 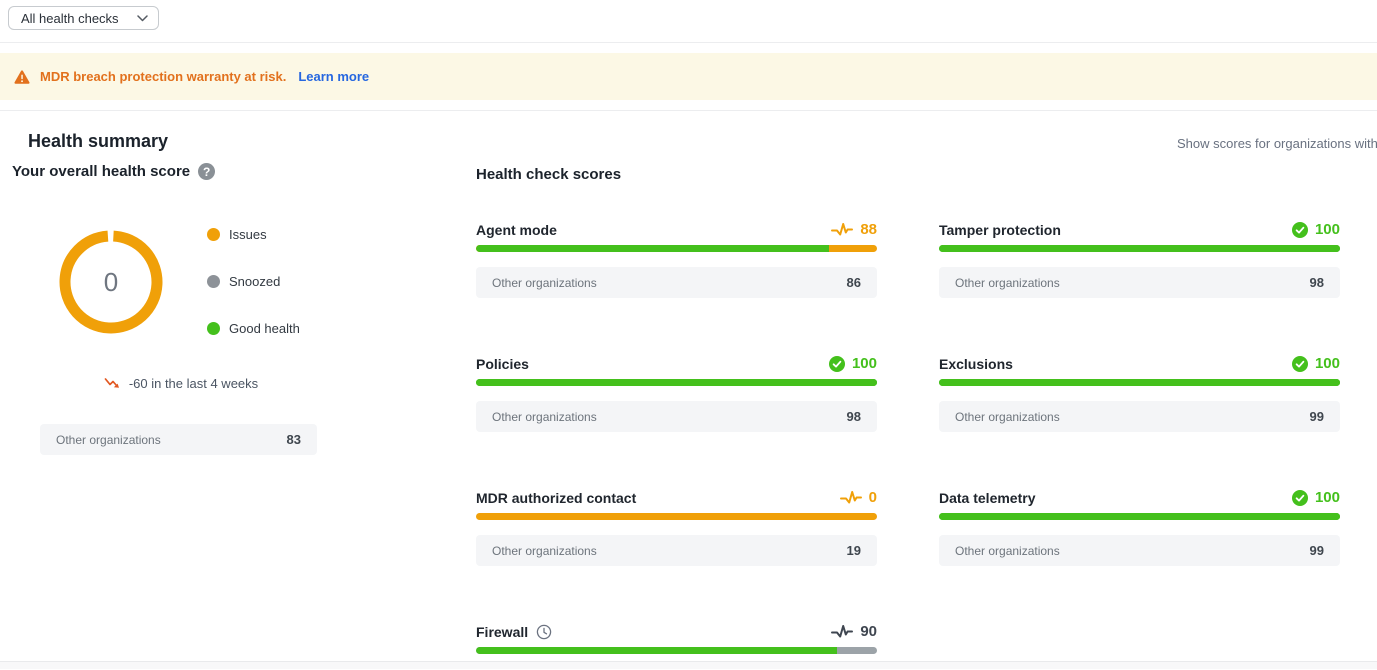 What do you see at coordinates (676, 646) in the screenshot?
I see `health-check-card: Firewall 90` at bounding box center [676, 646].